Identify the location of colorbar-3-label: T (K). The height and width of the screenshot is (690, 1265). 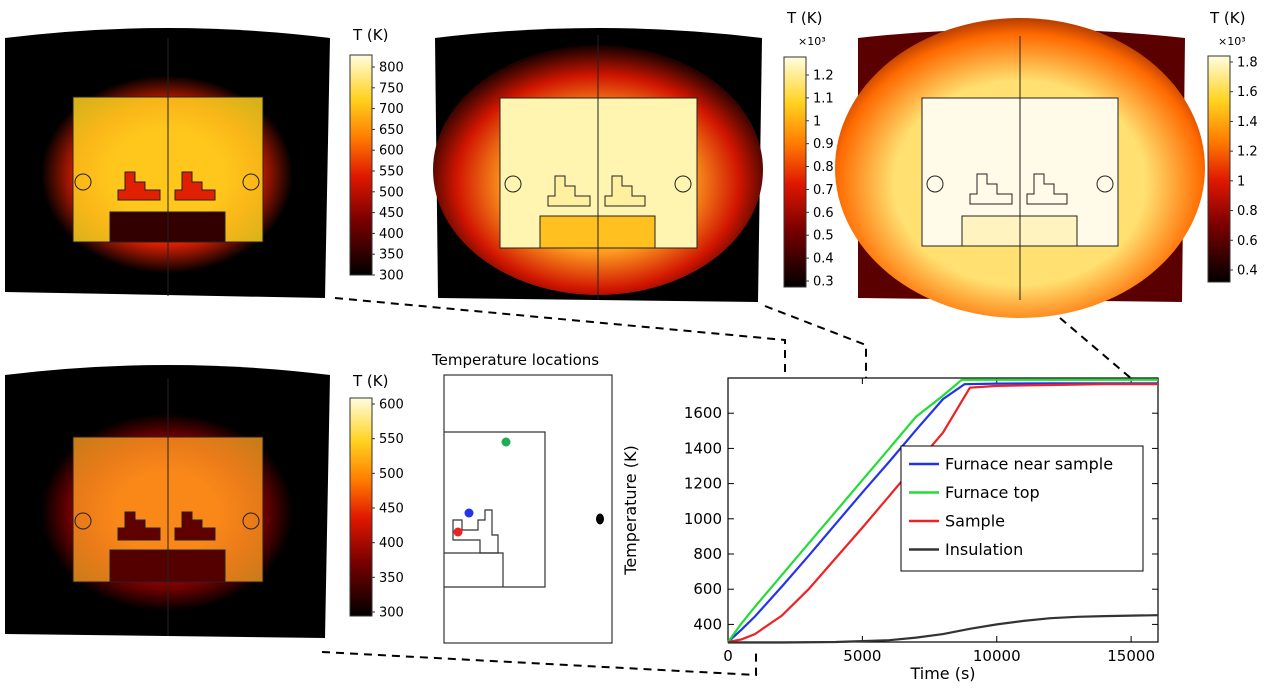
(1227, 18).